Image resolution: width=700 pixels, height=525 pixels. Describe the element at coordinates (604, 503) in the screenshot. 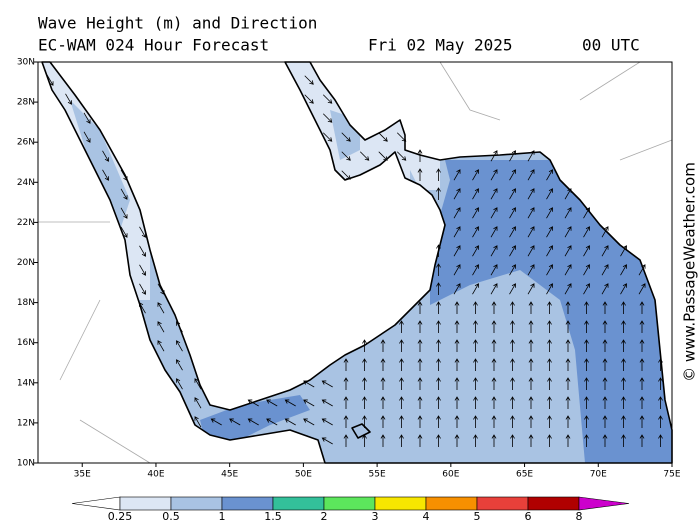

I see `colorbar-over` at that location.